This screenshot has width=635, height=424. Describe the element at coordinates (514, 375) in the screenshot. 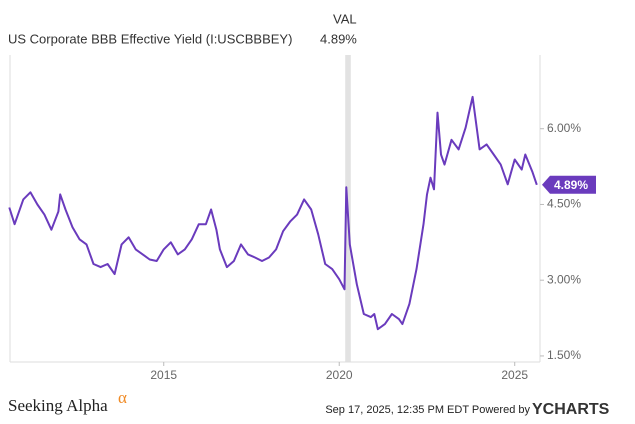

I see `x-tick-label: 2025` at that location.